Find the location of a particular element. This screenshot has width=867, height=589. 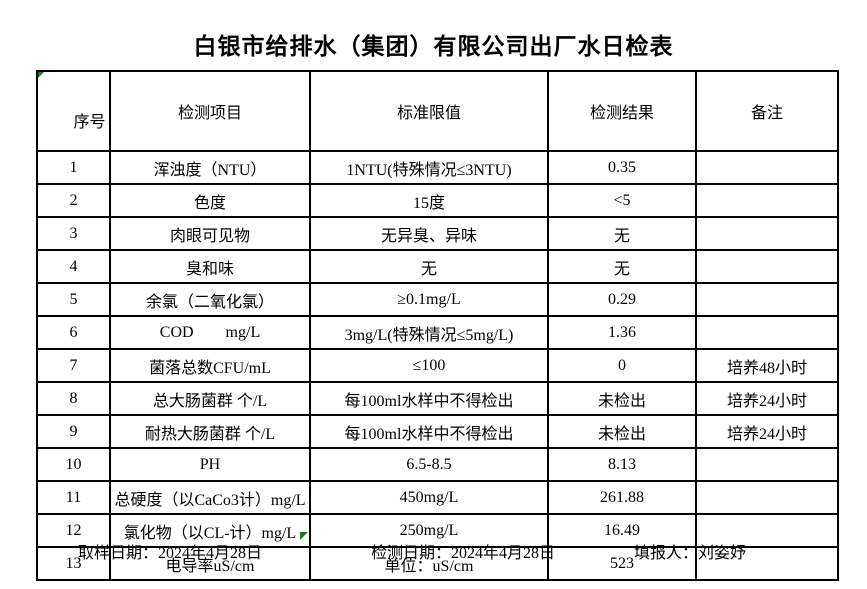

cell-seq: 13 is located at coordinates (73, 563).